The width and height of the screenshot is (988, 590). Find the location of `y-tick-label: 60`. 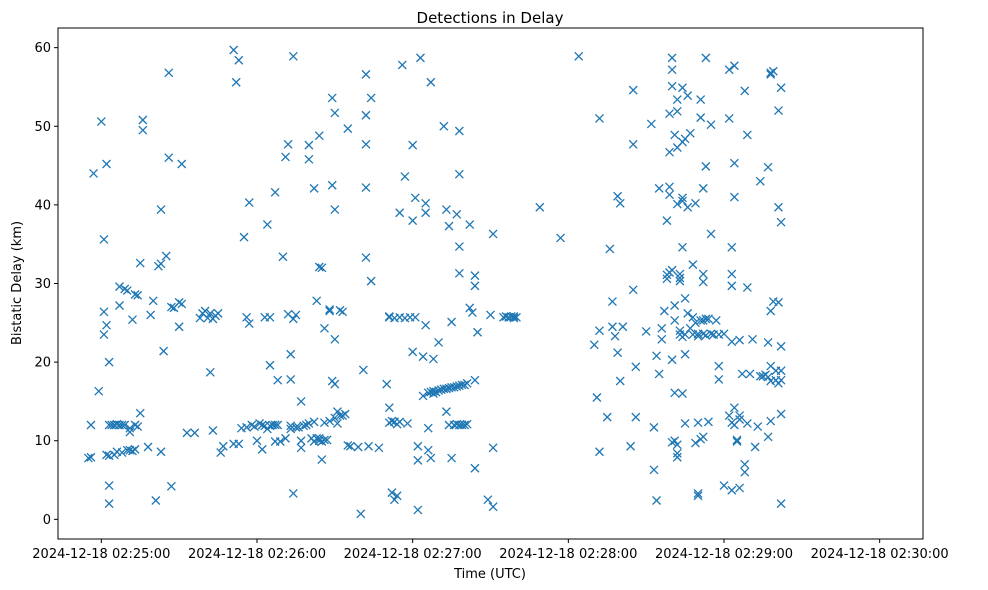

y-tick-label: 60 is located at coordinates (42, 48).